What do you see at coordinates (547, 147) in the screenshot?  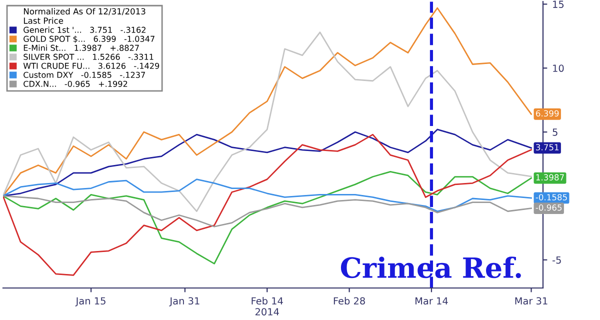 I see `data-label: 3.751` at bounding box center [547, 147].